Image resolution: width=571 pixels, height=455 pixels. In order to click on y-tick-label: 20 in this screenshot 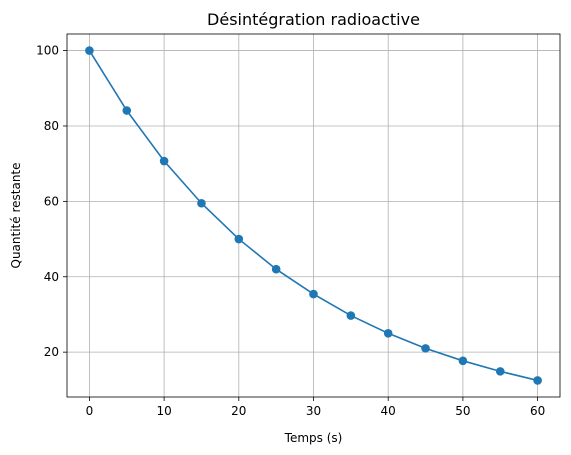, I will do `click(51, 352)`.